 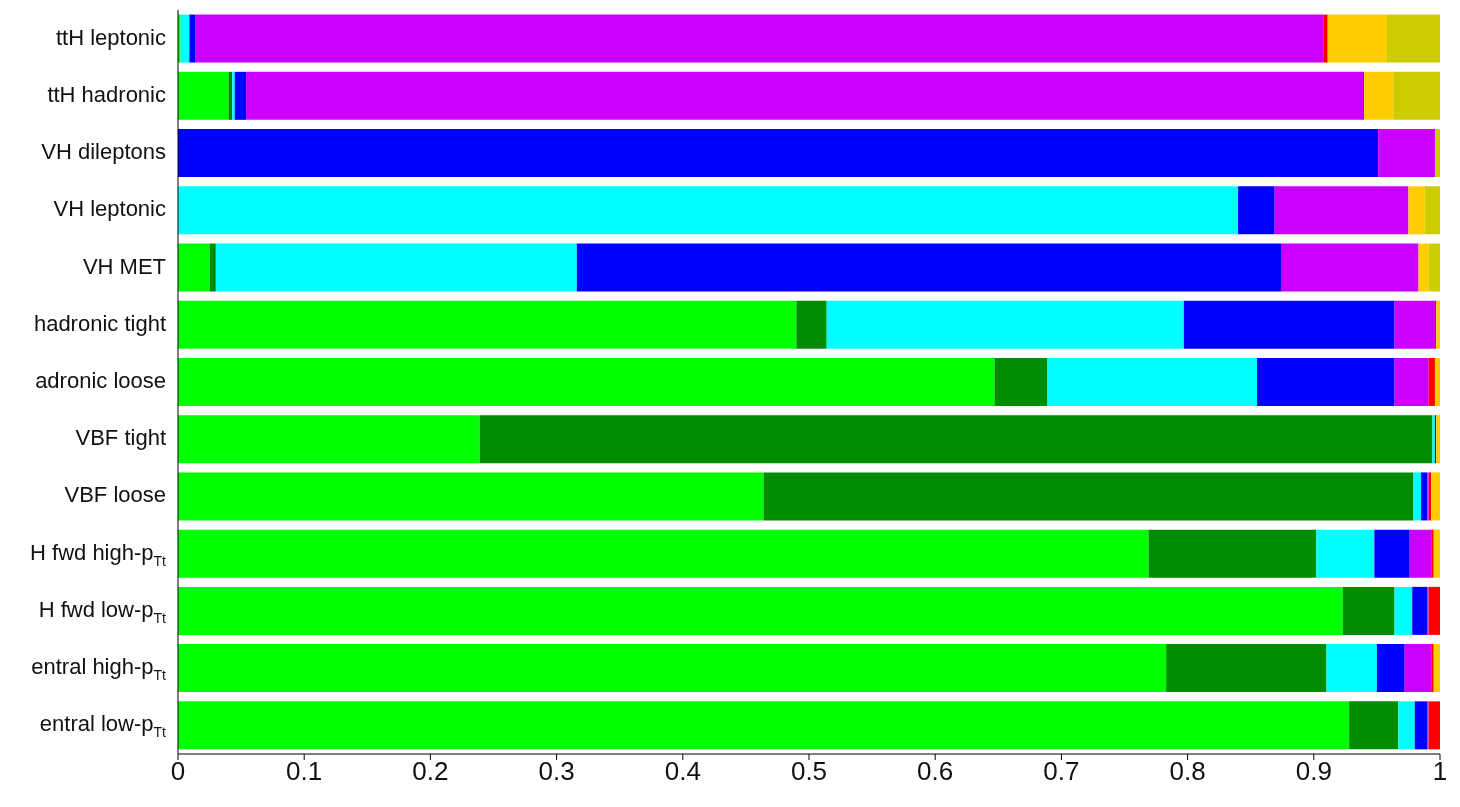 What do you see at coordinates (102, 611) in the screenshot?
I see `y-tick-label: H fwd low-p$_{Tt}$` at bounding box center [102, 611].